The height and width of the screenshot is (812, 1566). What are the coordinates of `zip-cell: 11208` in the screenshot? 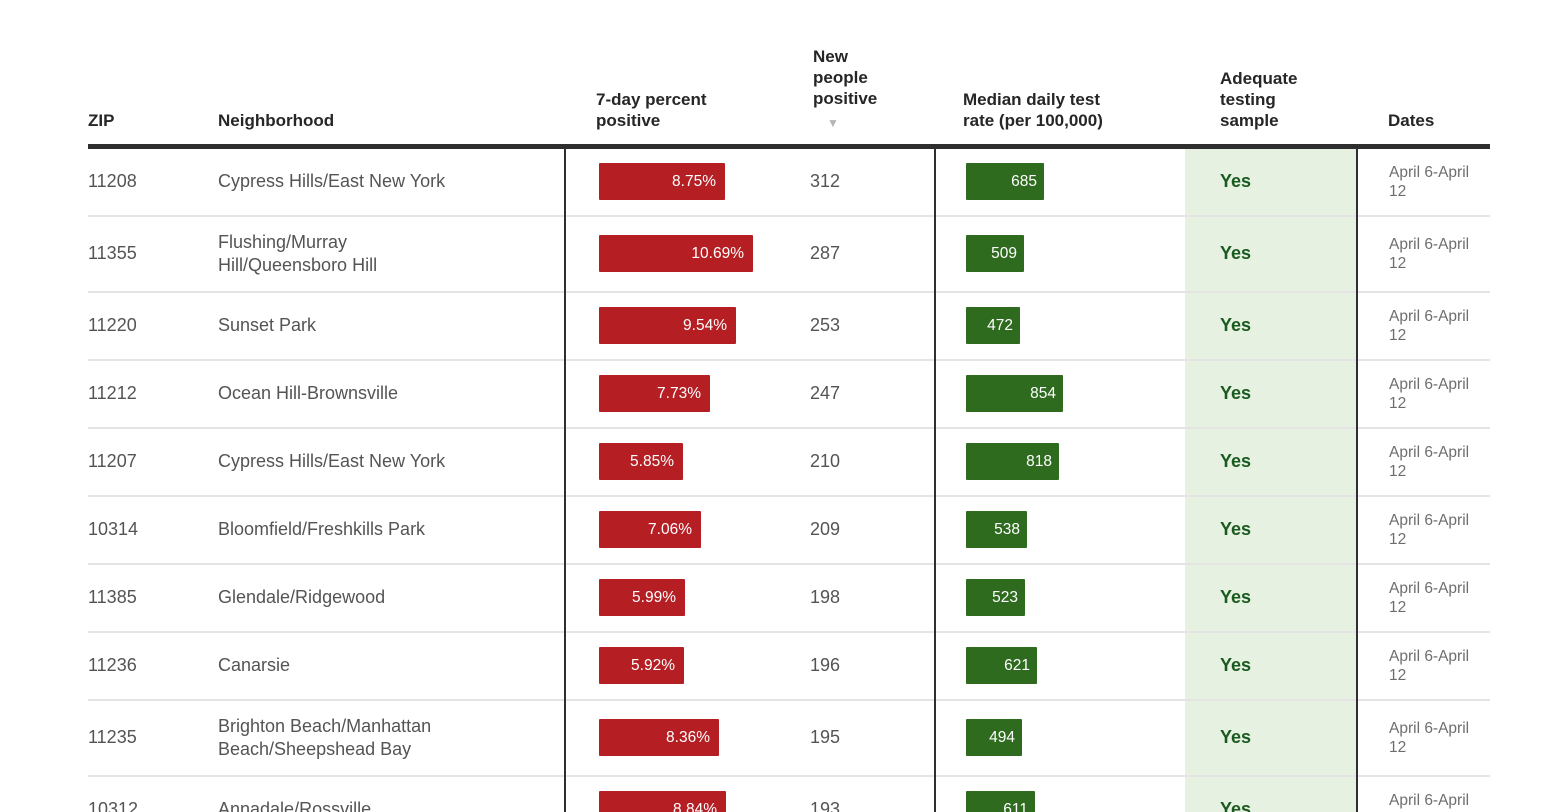 It's located at (112, 181).